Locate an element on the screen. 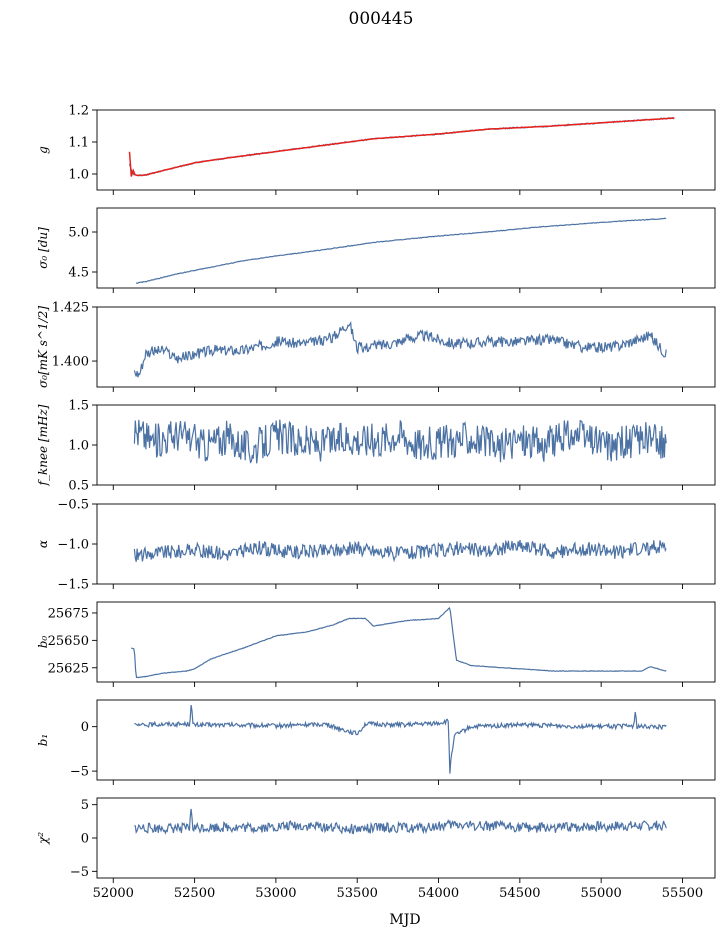  x-tick-label: 54000 is located at coordinates (438, 893).